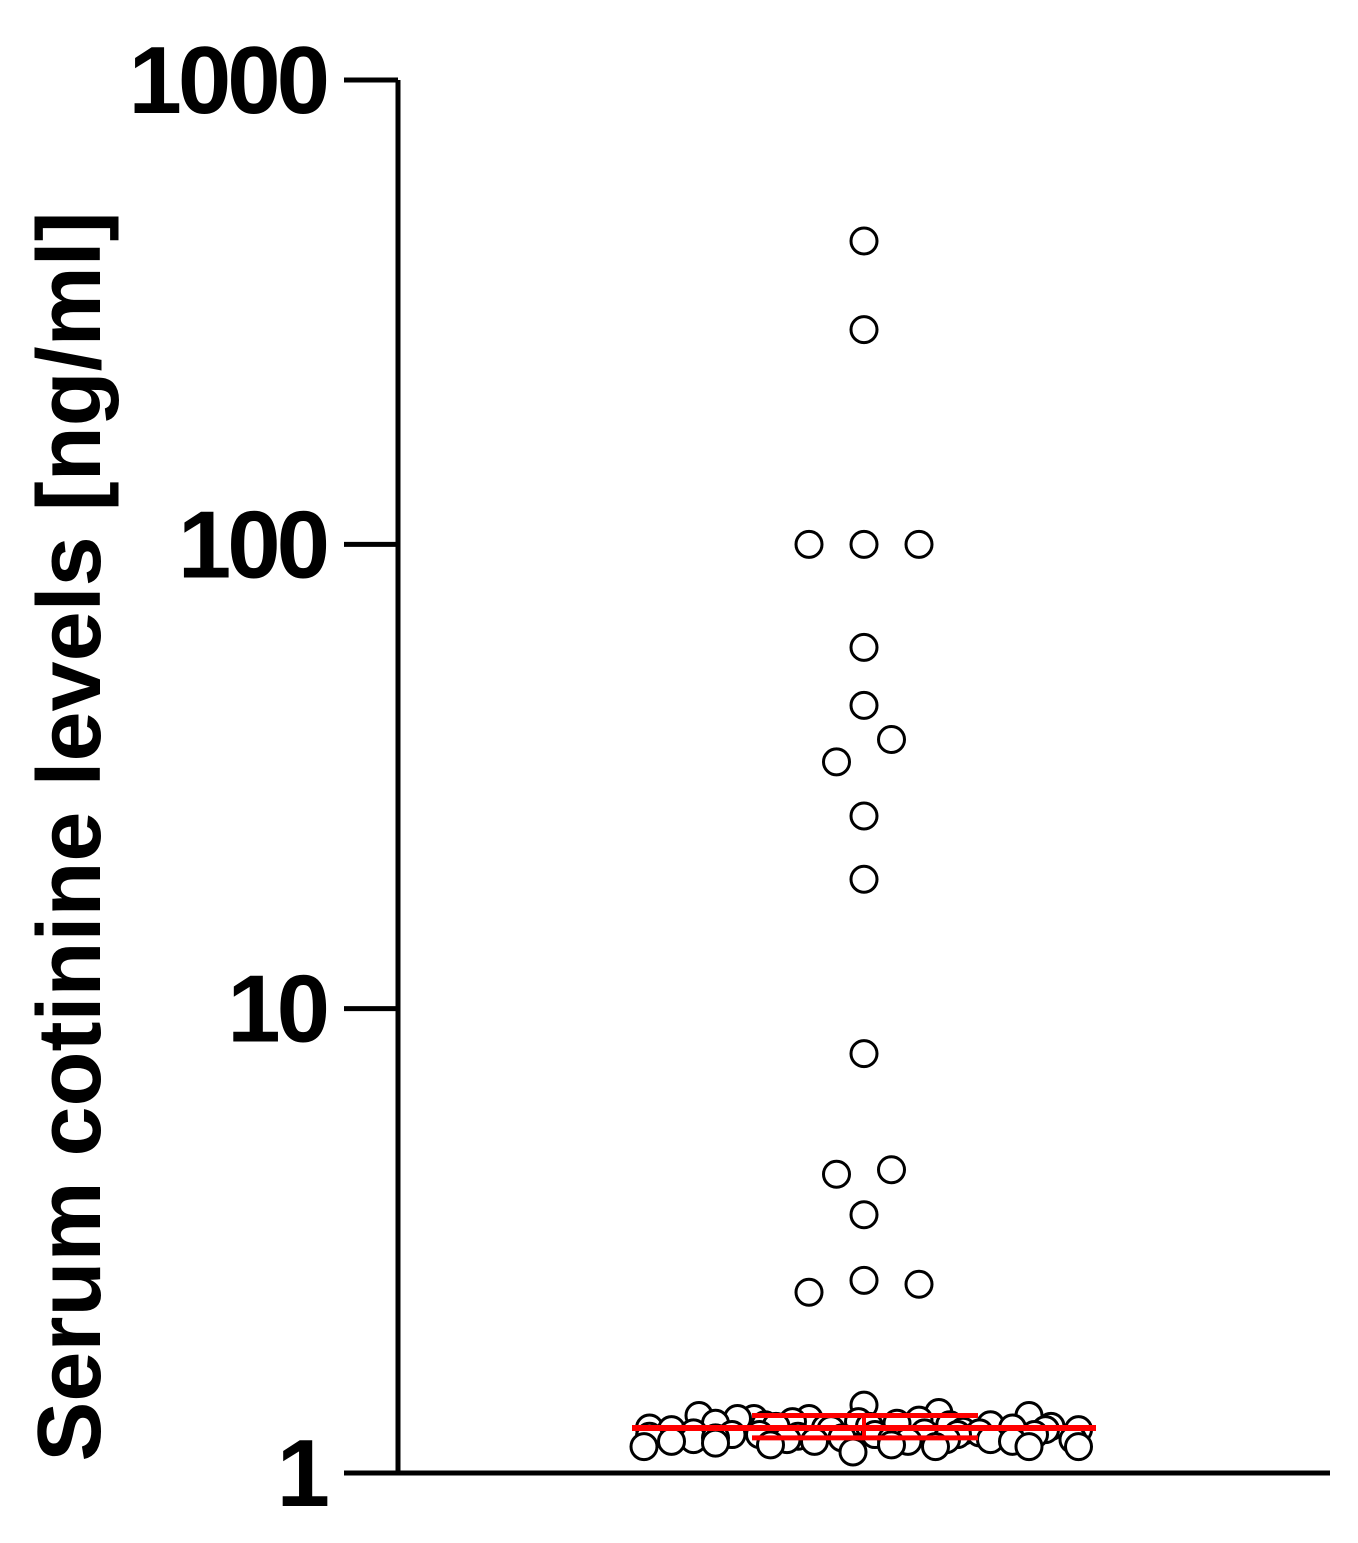  I want to click on y-tick-label: 10, so click(276, 1009).